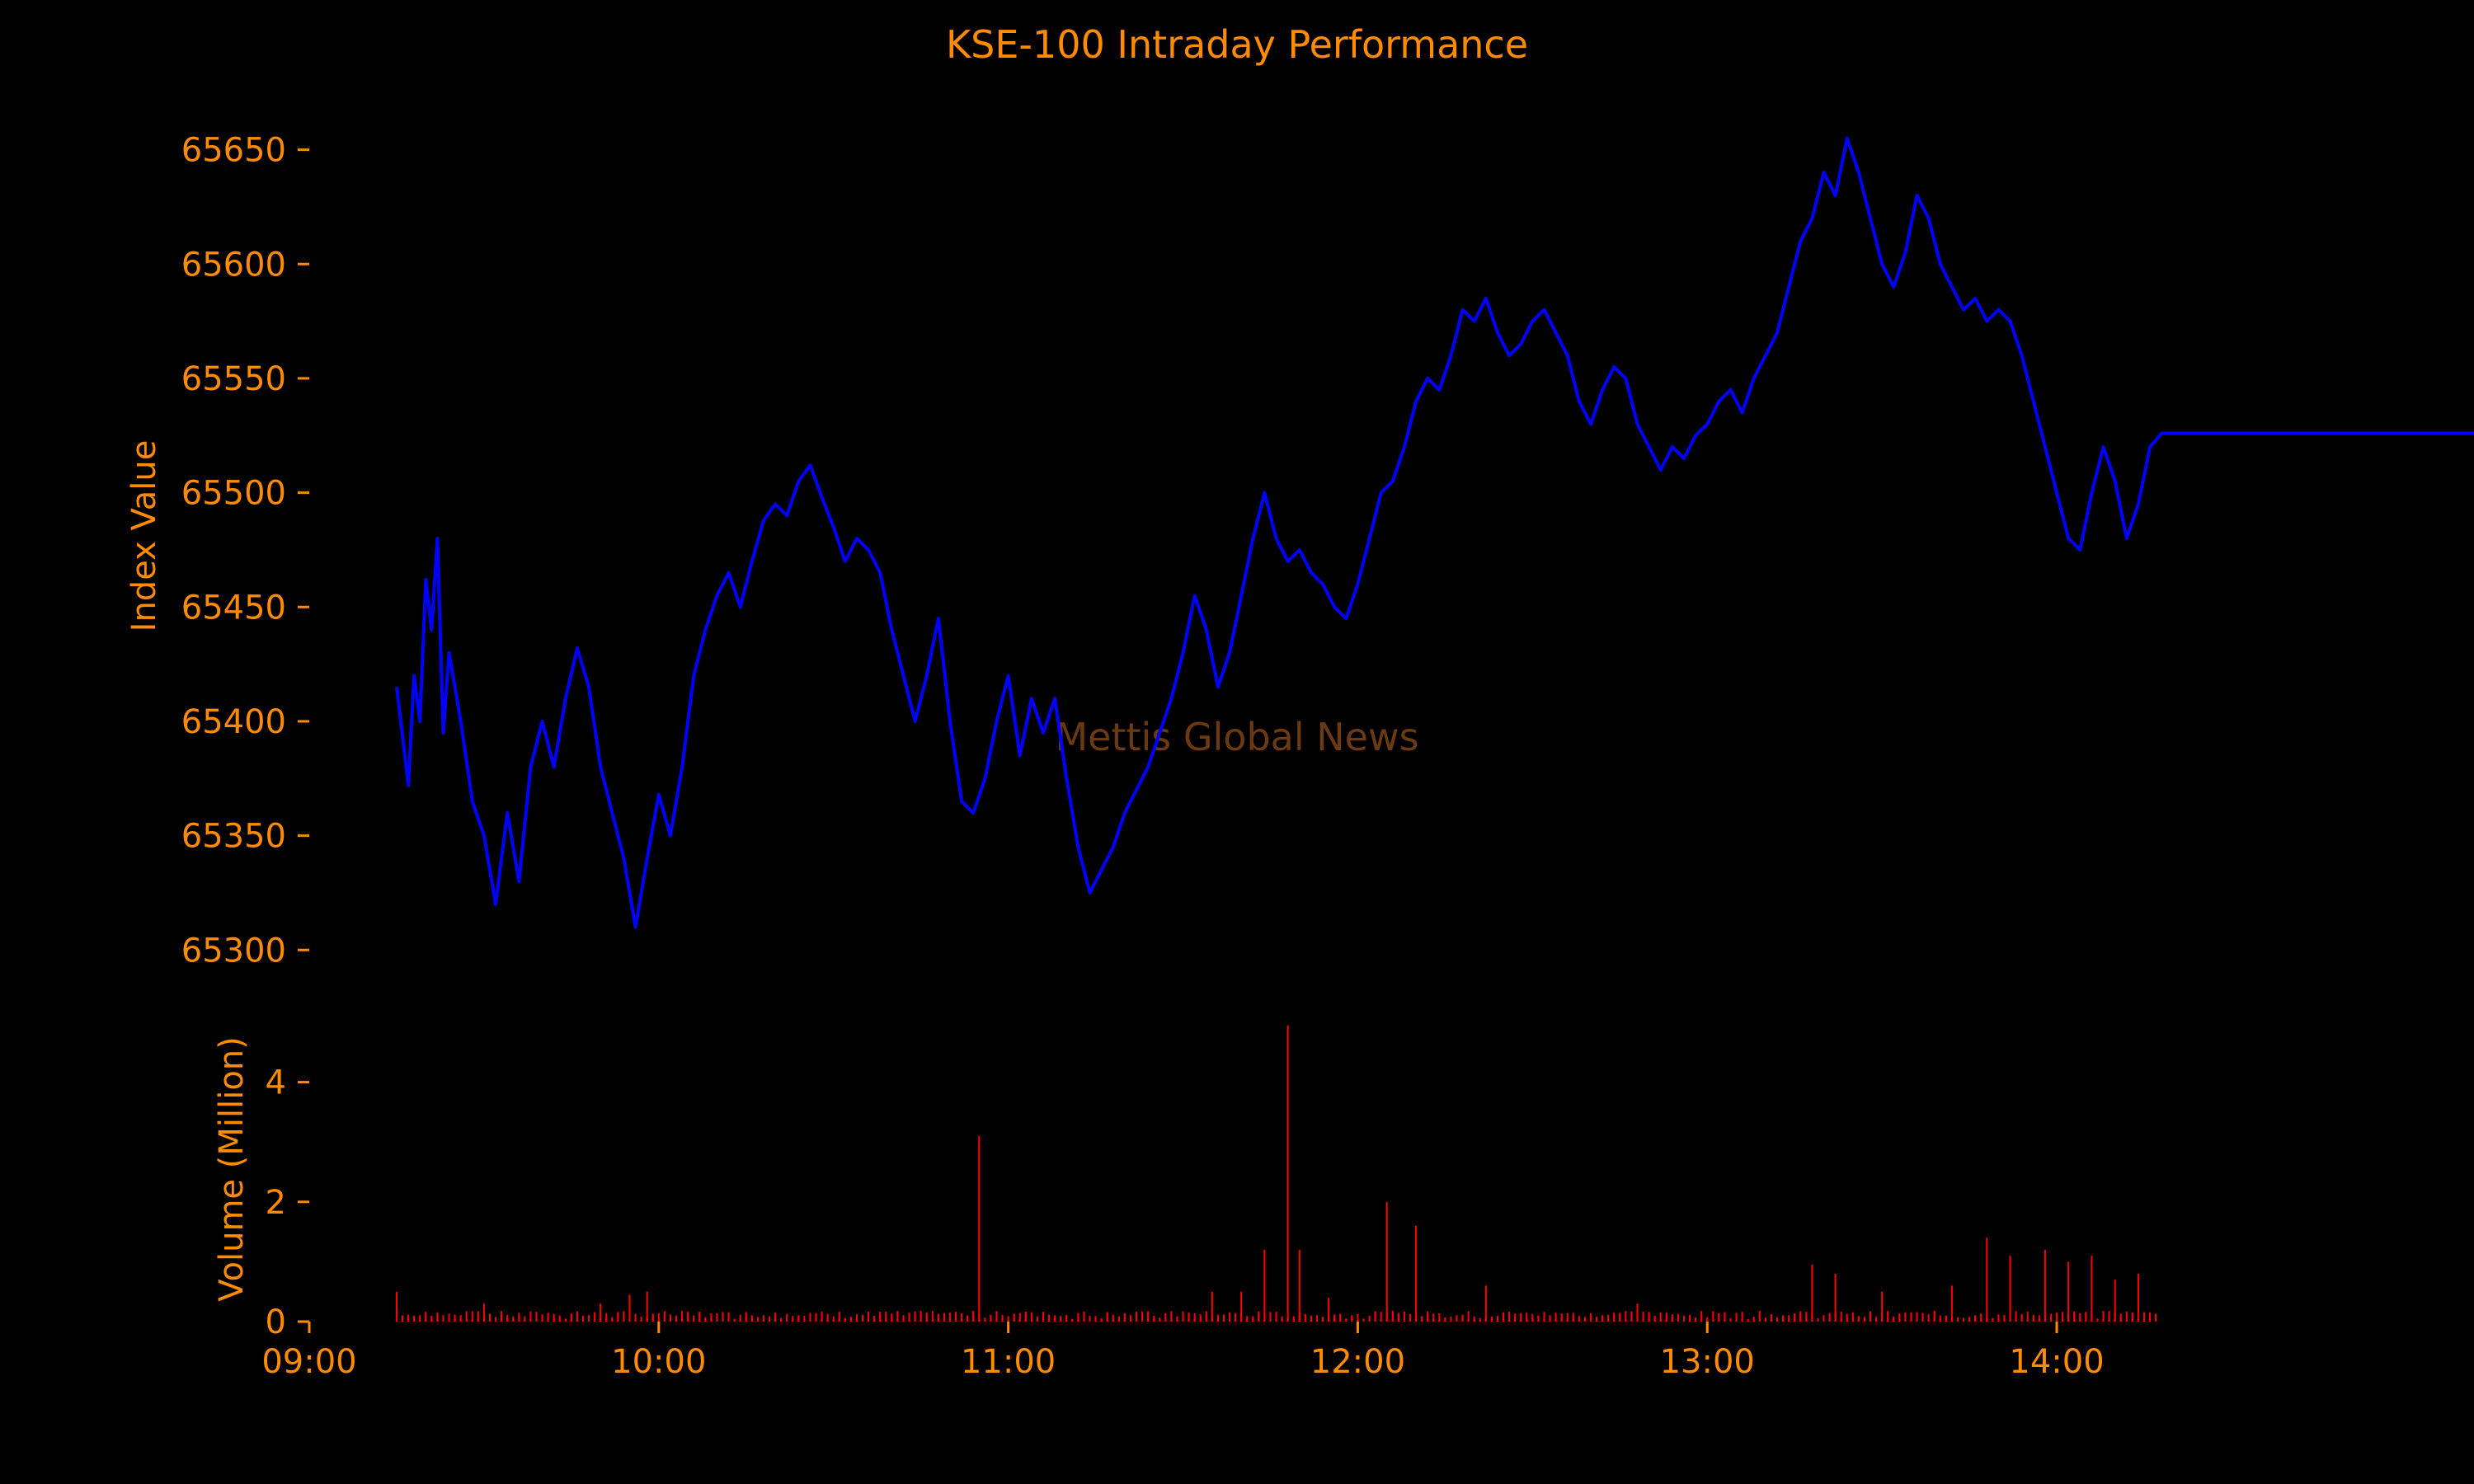 The height and width of the screenshot is (1484, 2474). Describe the element at coordinates (1357, 1362) in the screenshot. I see `x-tick-label-3: 12:00` at that location.